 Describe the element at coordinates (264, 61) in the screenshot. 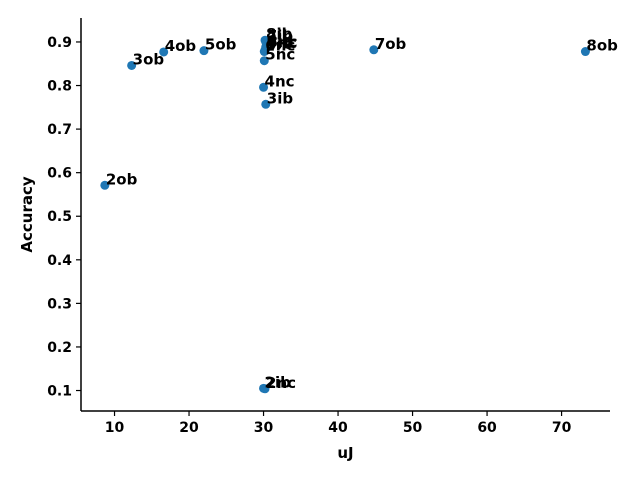

I see `data-point-5nc` at that location.